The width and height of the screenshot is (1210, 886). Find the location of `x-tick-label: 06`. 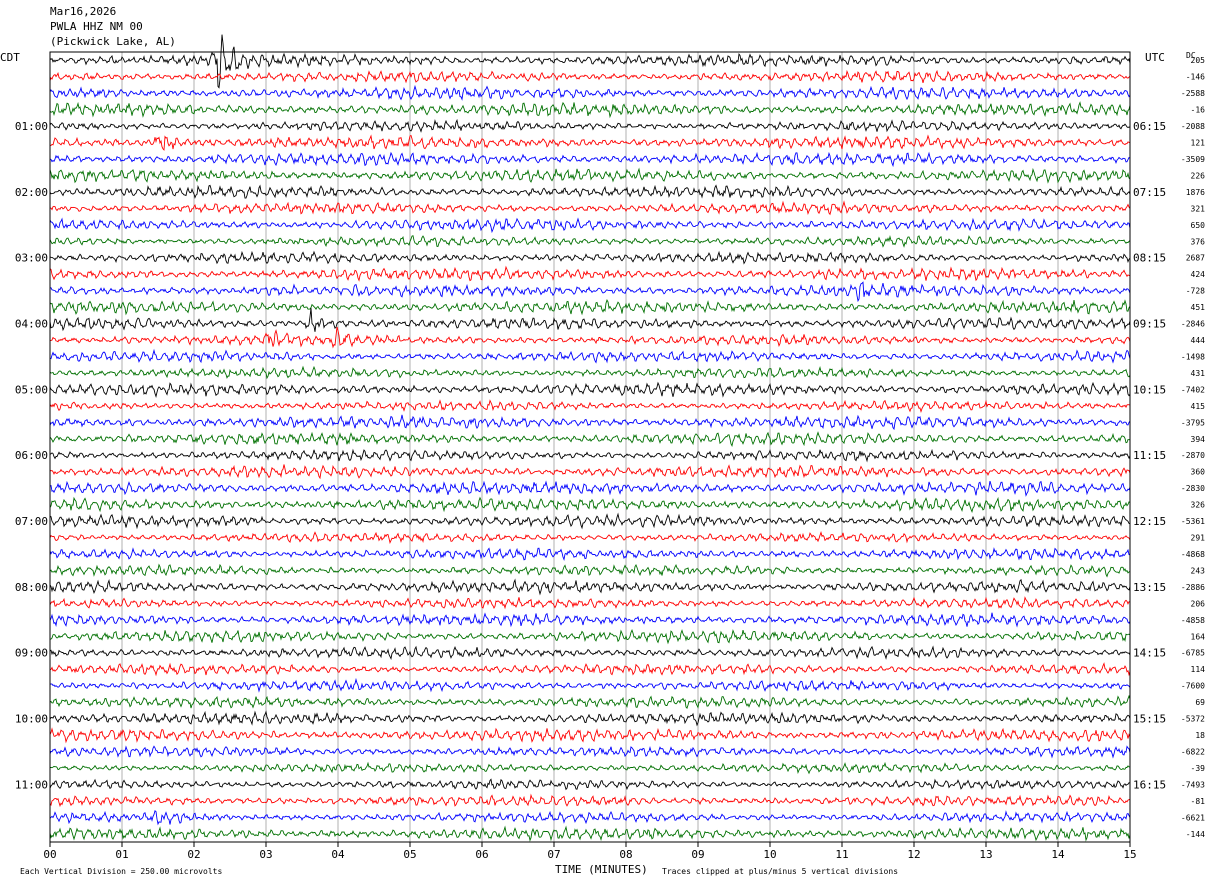

x-tick-label: 06 is located at coordinates (481, 854).